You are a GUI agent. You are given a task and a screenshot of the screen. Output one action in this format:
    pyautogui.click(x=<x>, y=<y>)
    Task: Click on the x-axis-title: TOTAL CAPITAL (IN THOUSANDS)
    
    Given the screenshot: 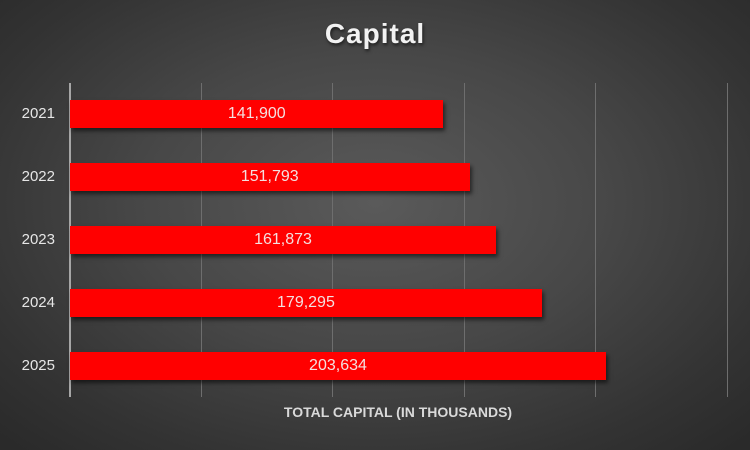 What is the action you would take?
    pyautogui.click(x=398, y=412)
    